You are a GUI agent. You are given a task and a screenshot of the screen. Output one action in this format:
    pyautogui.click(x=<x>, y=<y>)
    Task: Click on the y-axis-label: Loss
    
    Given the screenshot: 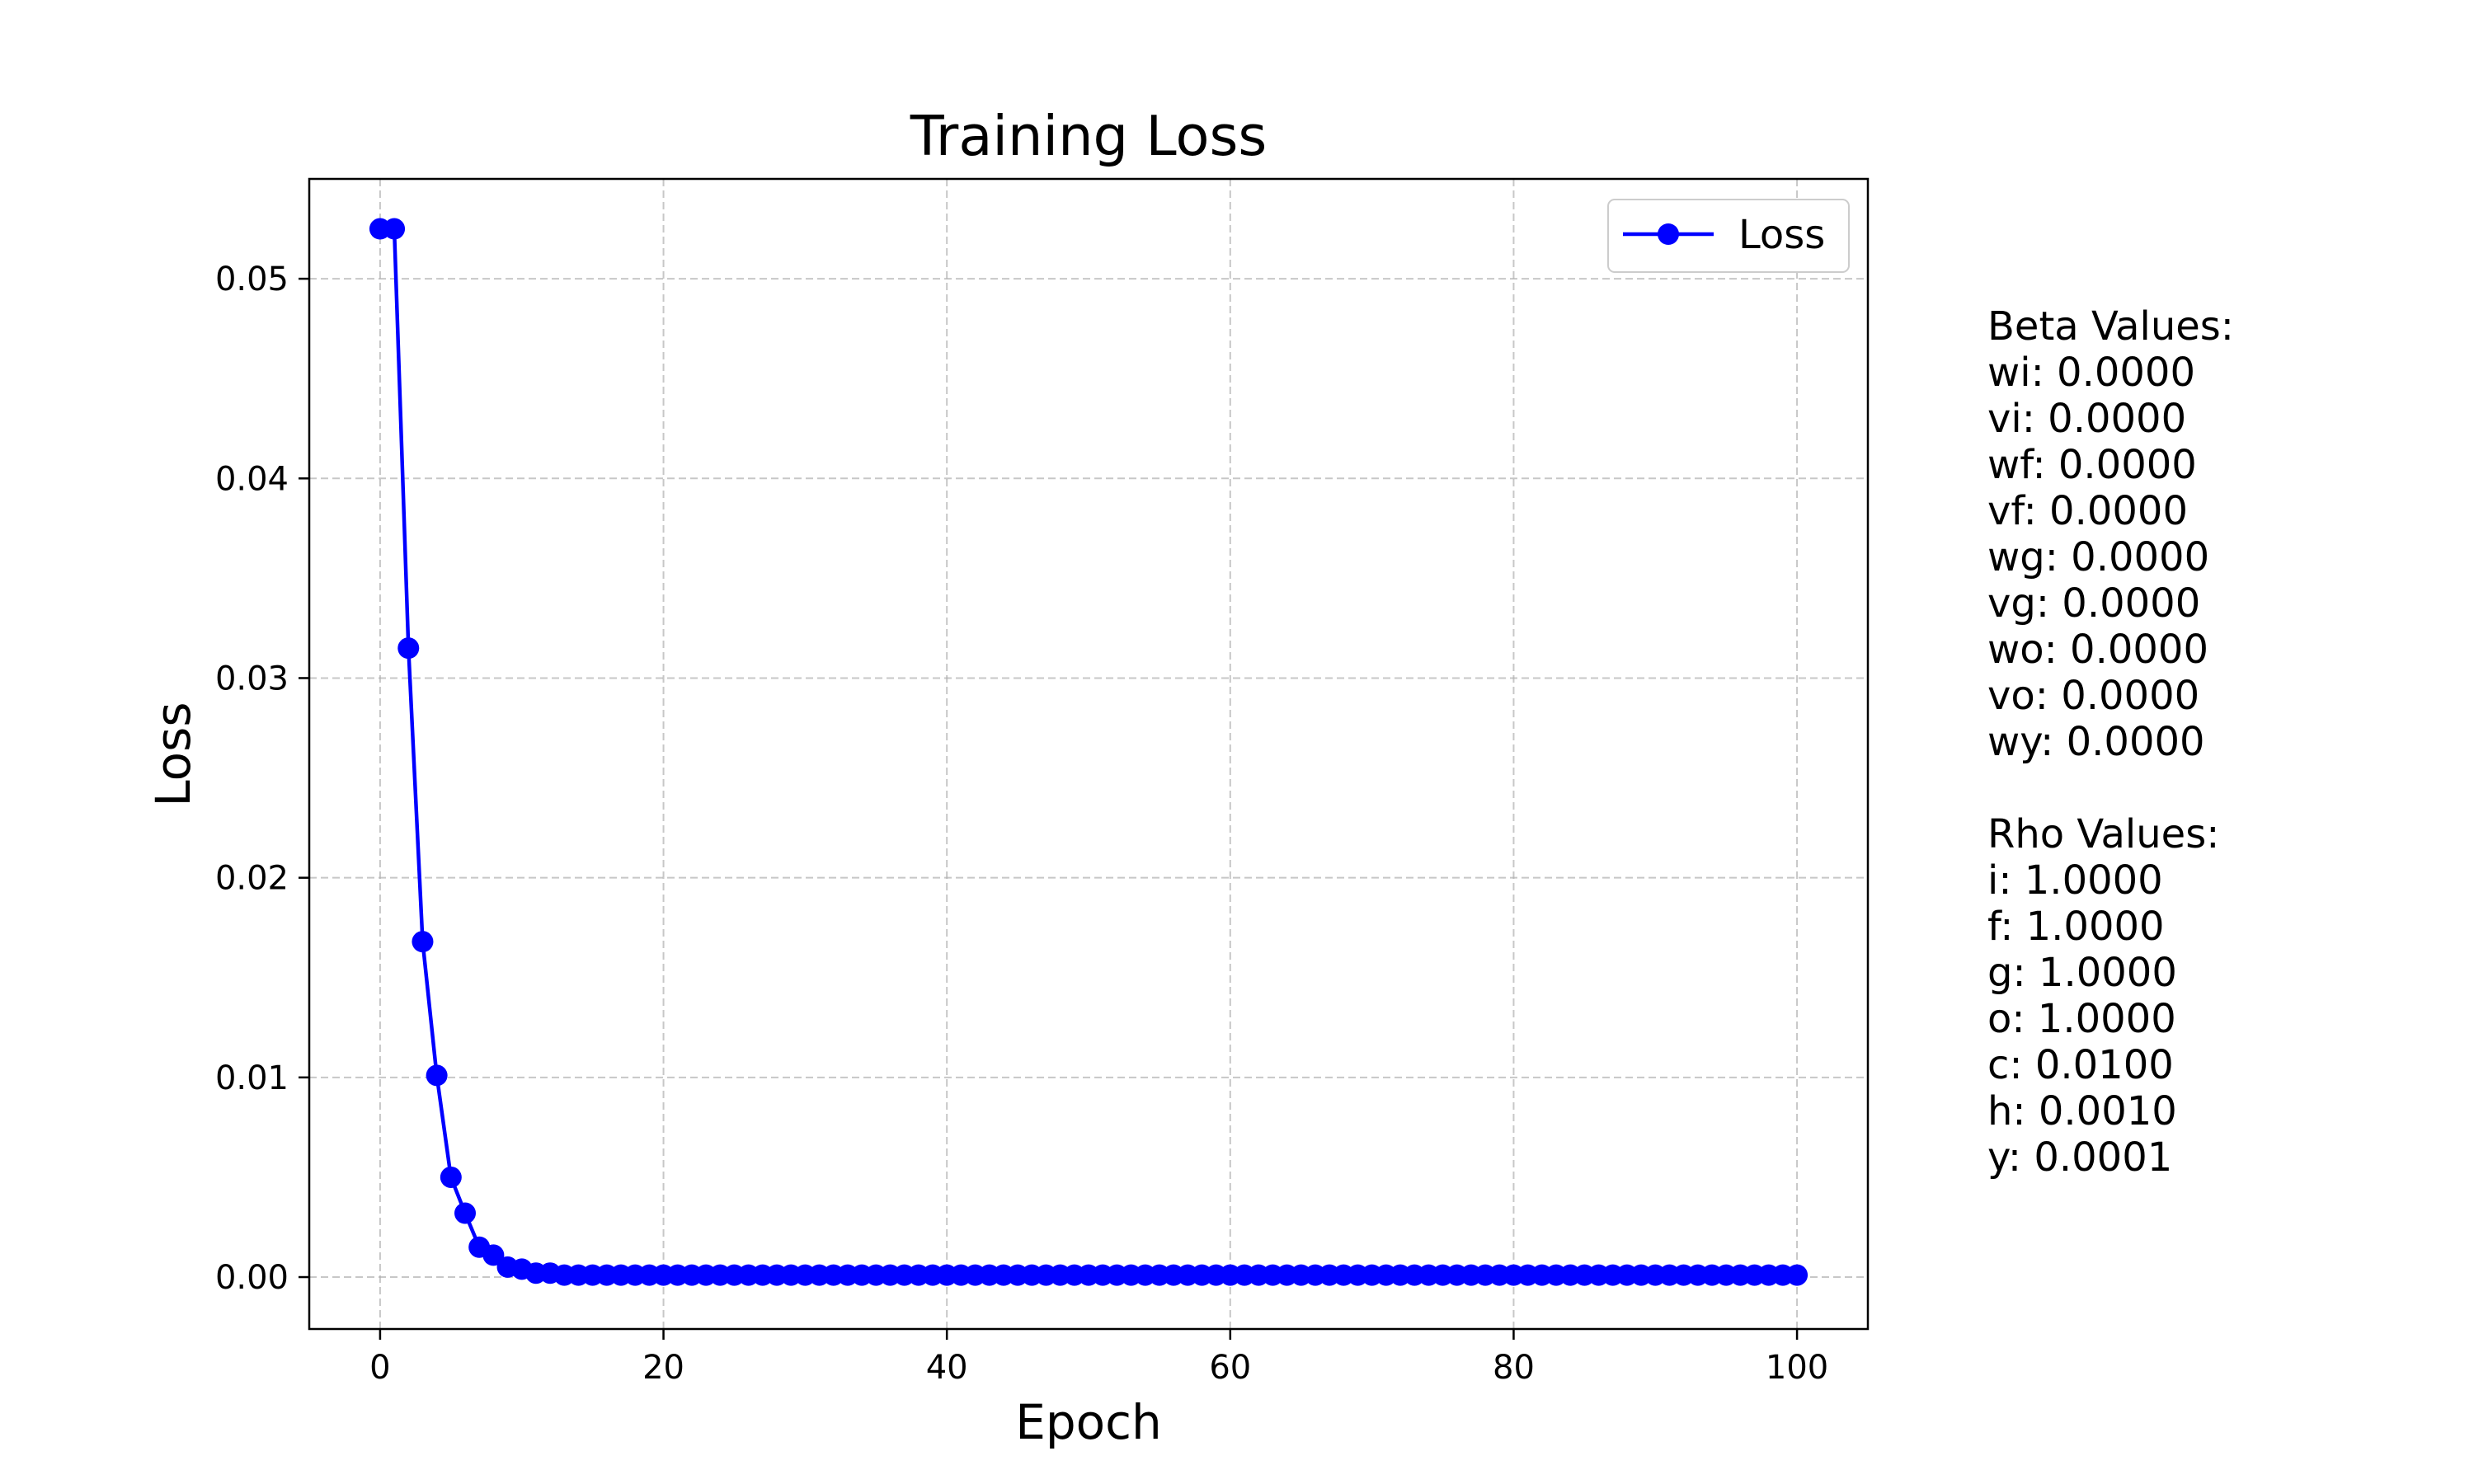 What is the action you would take?
    pyautogui.click(x=173, y=754)
    